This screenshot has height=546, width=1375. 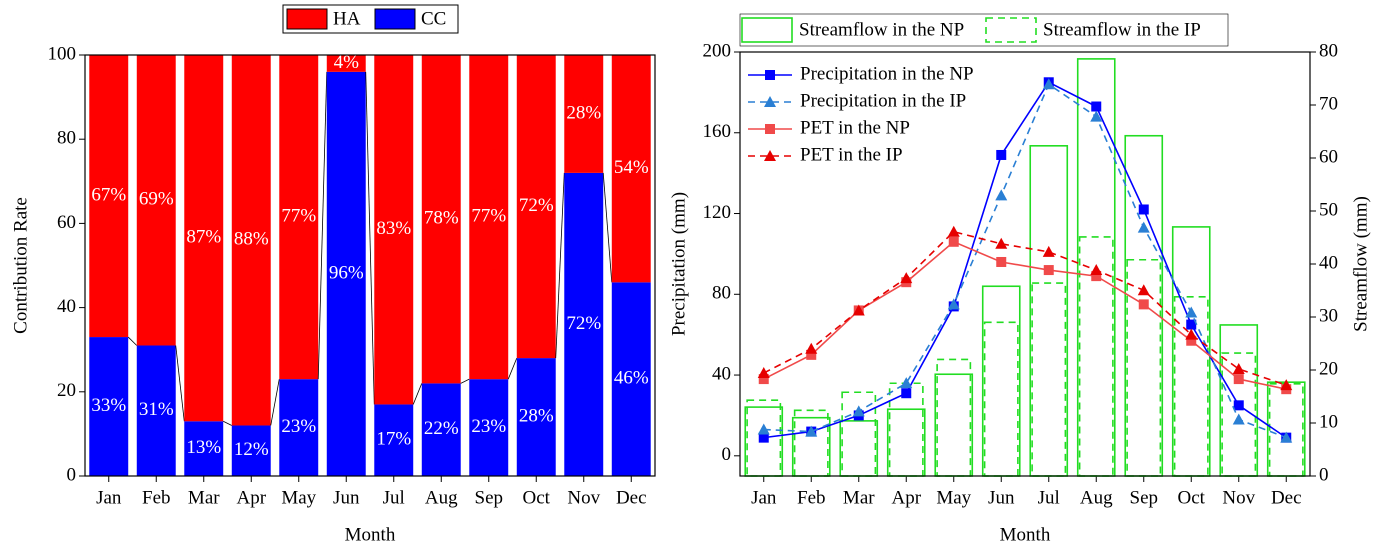 I want to click on value-label: 78%, so click(x=441, y=218).